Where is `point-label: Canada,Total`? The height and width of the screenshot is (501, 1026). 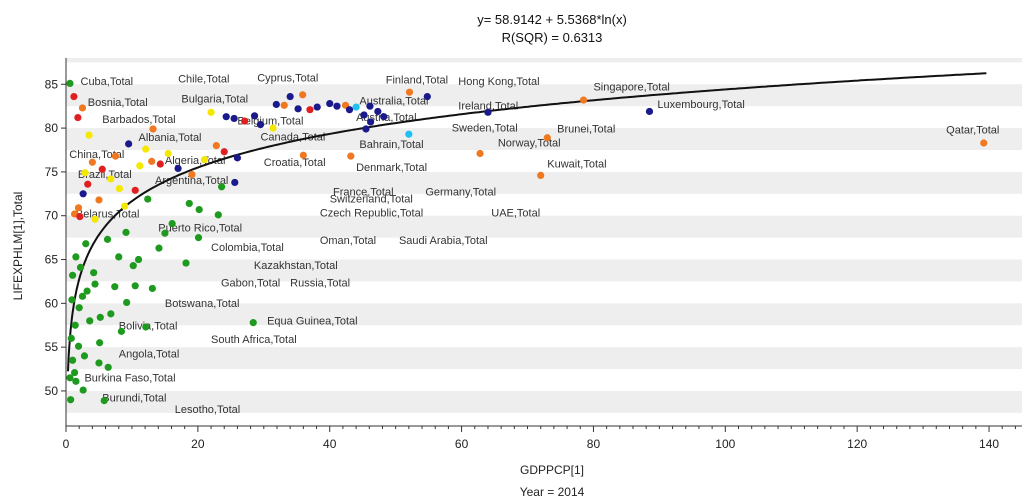
point-label: Canada,Total is located at coordinates (292, 137).